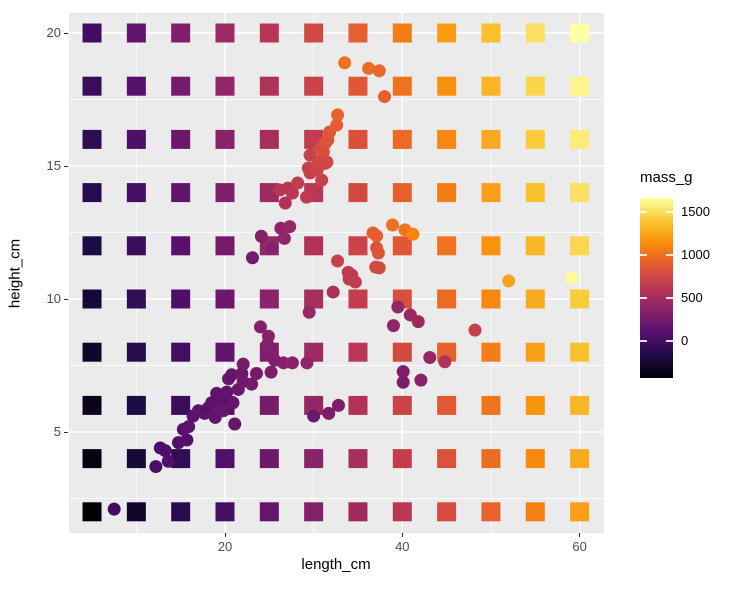  I want to click on y-axis-title: height_cm, so click(15, 273).